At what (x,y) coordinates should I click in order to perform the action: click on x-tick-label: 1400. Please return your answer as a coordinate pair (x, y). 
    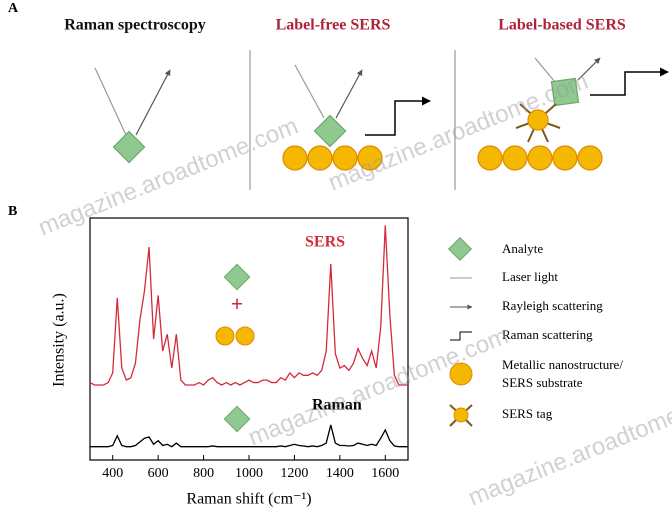
    Looking at the image, I should click on (340, 473).